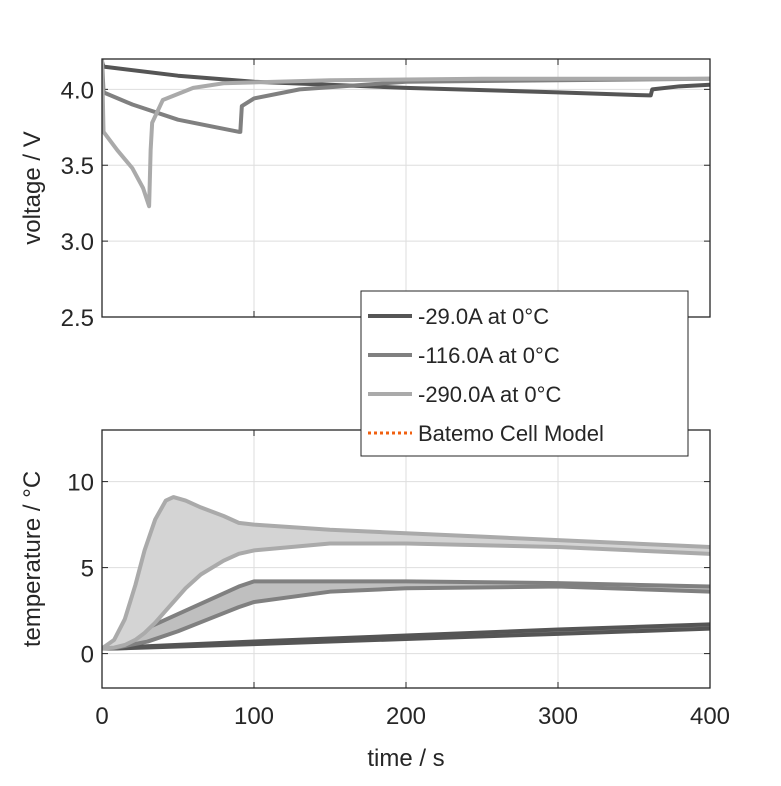  I want to click on y-tick-label: 0, so click(87, 655).